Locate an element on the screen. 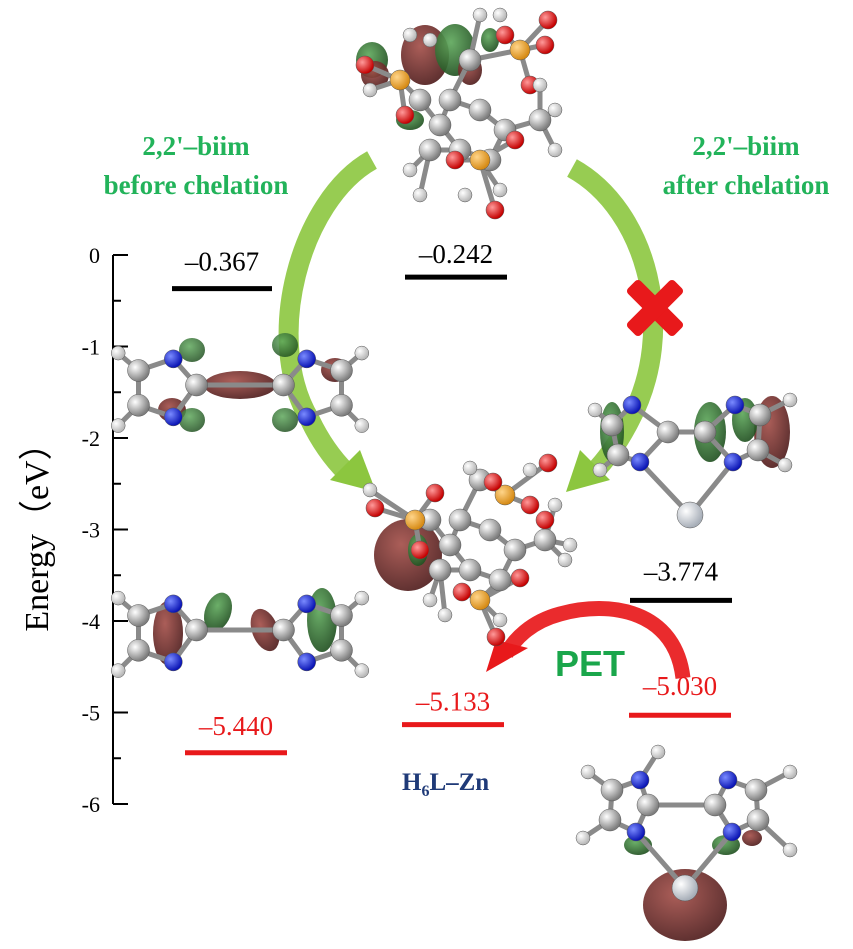 Image resolution: width=853 pixels, height=949 pixels. arrow-before-chelation is located at coordinates (328, 321).